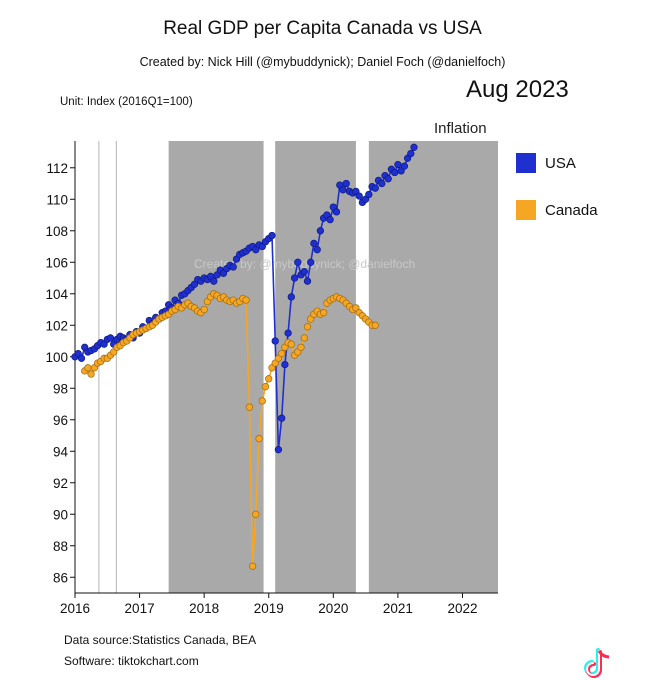  What do you see at coordinates (269, 608) in the screenshot?
I see `x-tick-label: 2019` at bounding box center [269, 608].